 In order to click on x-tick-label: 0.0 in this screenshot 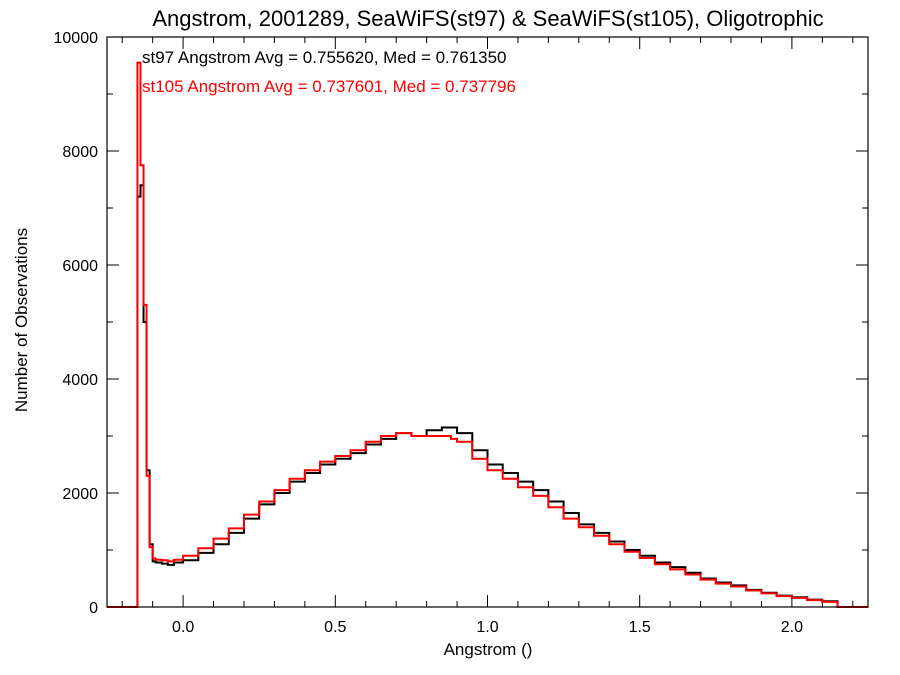, I will do `click(183, 627)`.